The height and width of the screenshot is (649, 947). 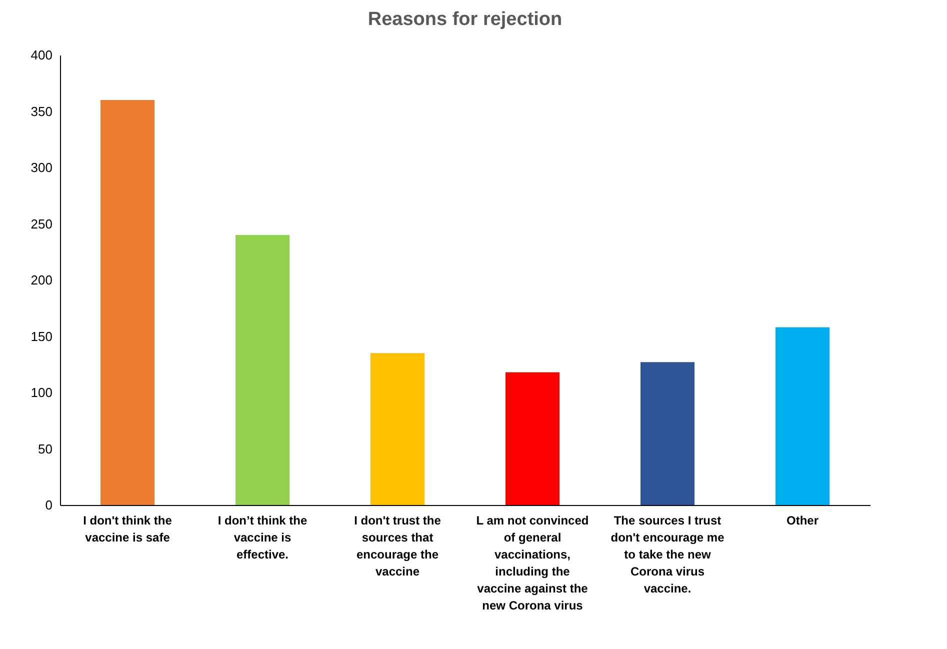 I want to click on y-tick-label: 0, so click(x=48, y=505).